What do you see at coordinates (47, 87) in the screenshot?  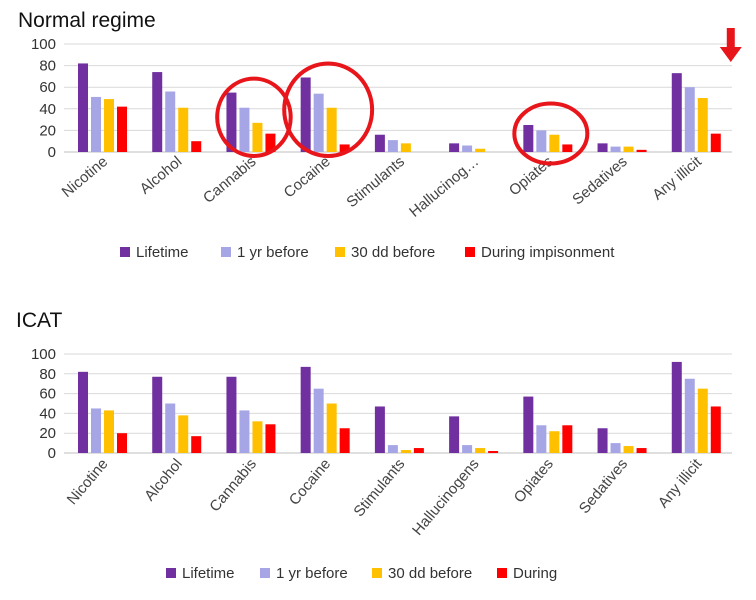 I see `chart-1-ytick-60: 60` at bounding box center [47, 87].